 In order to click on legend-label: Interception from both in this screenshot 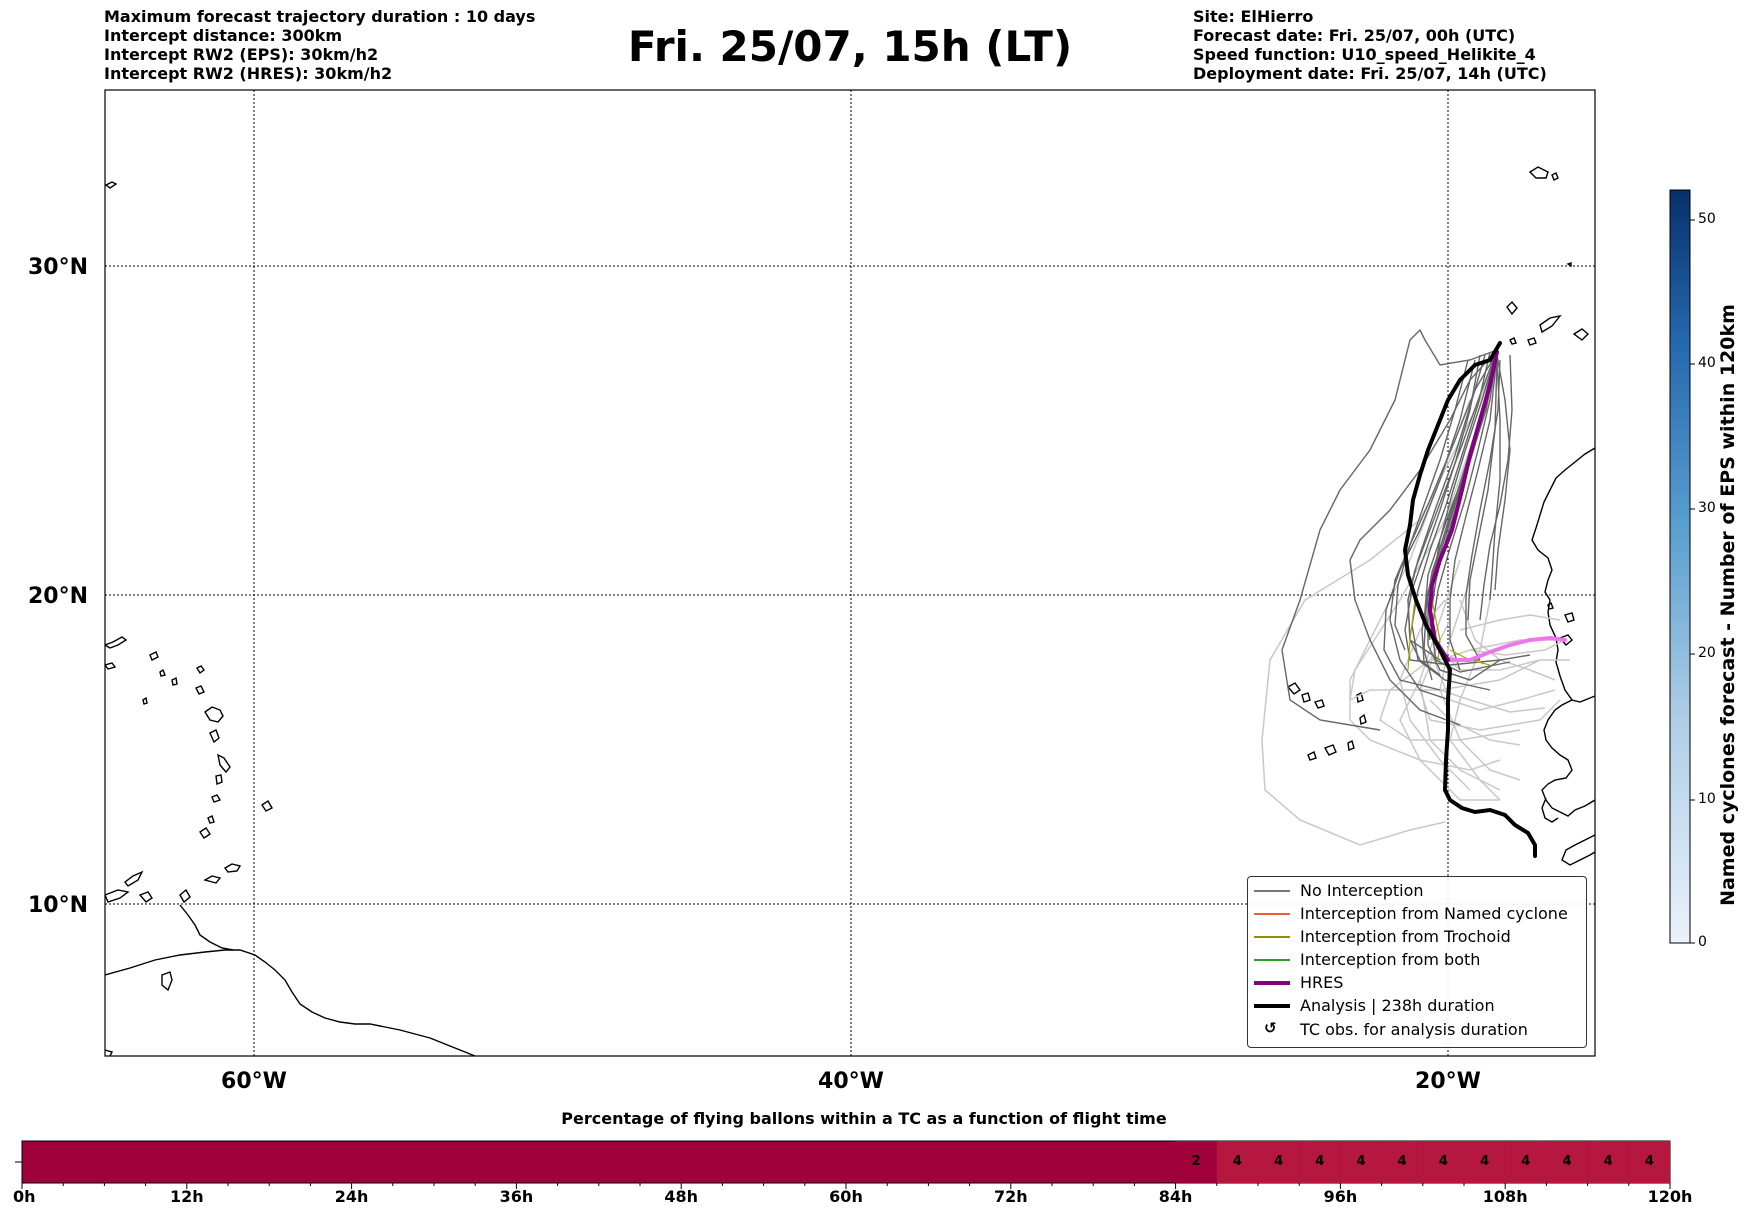, I will do `click(1390, 959)`.